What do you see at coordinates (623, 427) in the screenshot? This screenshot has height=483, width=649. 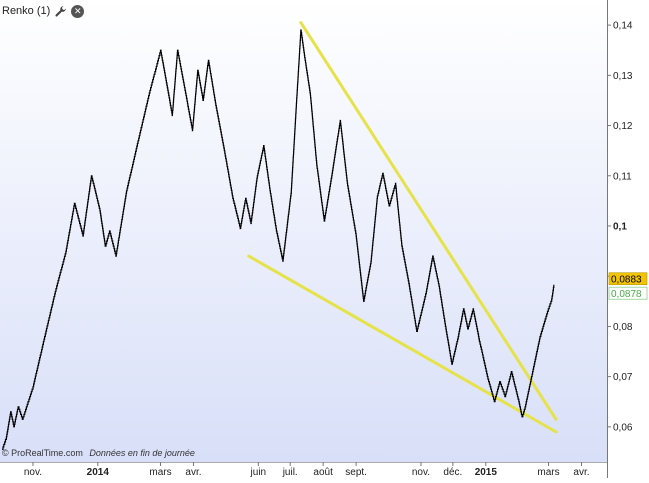 I see `y-tick-label: 0,06` at bounding box center [623, 427].